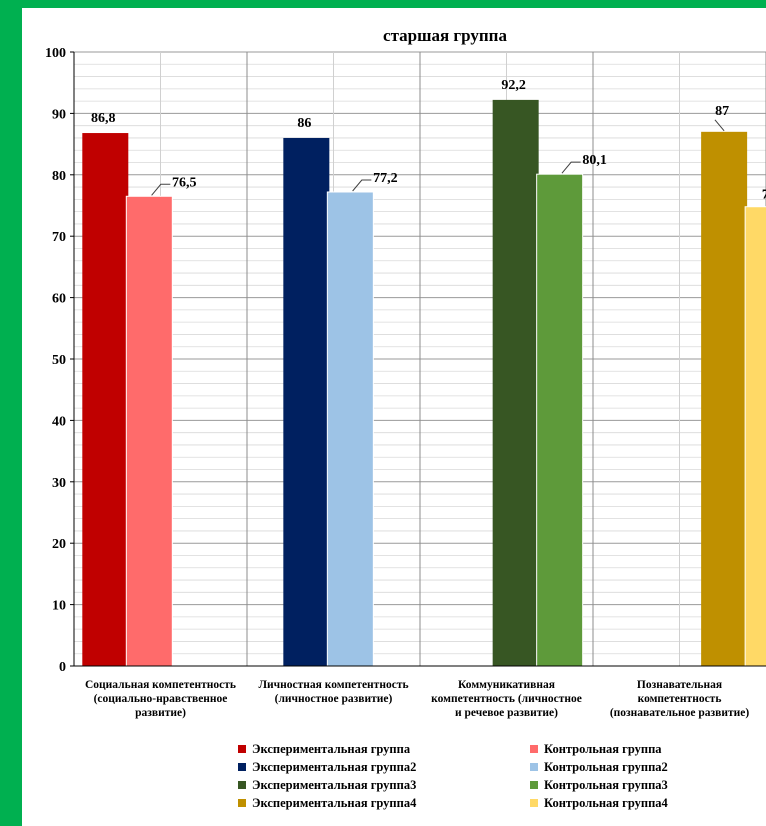 This screenshot has height=826, width=766. What do you see at coordinates (160, 685) in the screenshot?
I see `x-category-label-line: Социальная компетентность` at bounding box center [160, 685].